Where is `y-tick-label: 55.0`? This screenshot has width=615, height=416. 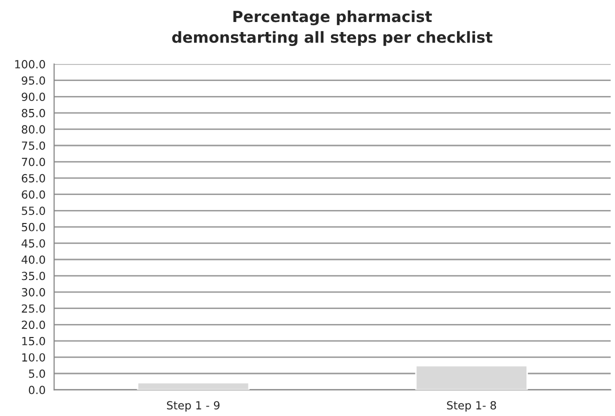 y-tick-label: 55.0 is located at coordinates (34, 211).